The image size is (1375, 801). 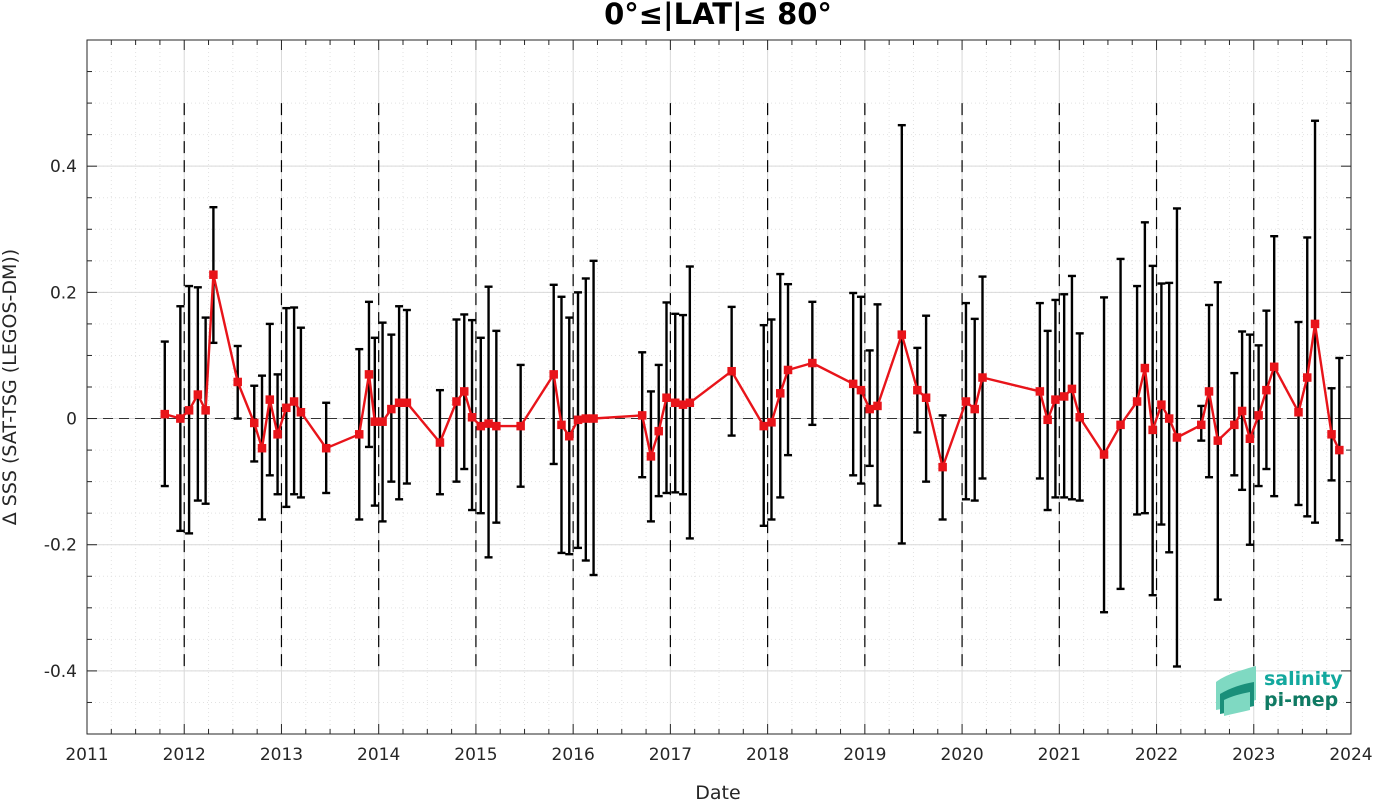 What do you see at coordinates (767, 755) in the screenshot?
I see `x-tick-label: 2018` at bounding box center [767, 755].